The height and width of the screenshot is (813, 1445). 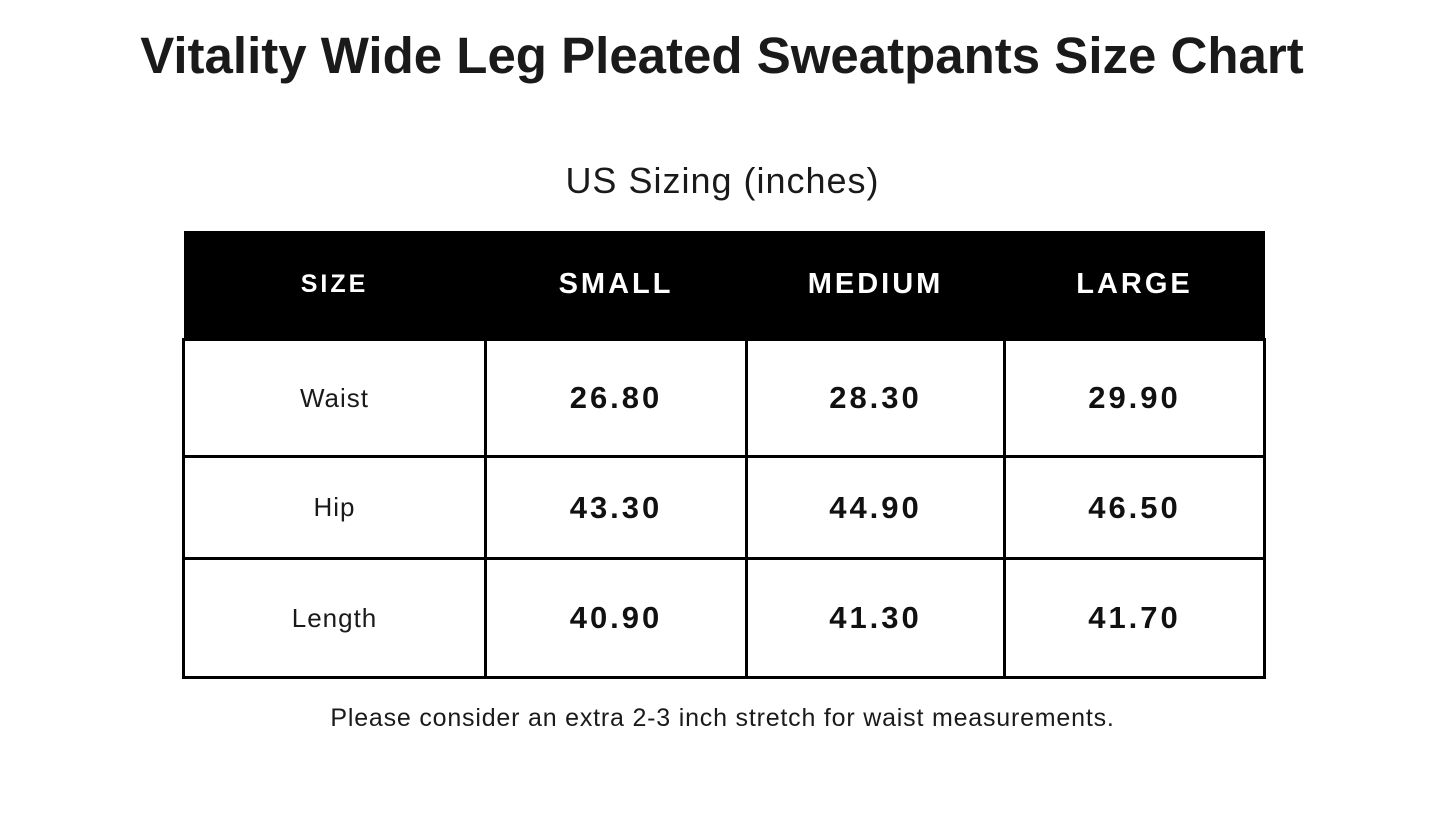 What do you see at coordinates (875, 507) in the screenshot?
I see `cell-value: 44.90` at bounding box center [875, 507].